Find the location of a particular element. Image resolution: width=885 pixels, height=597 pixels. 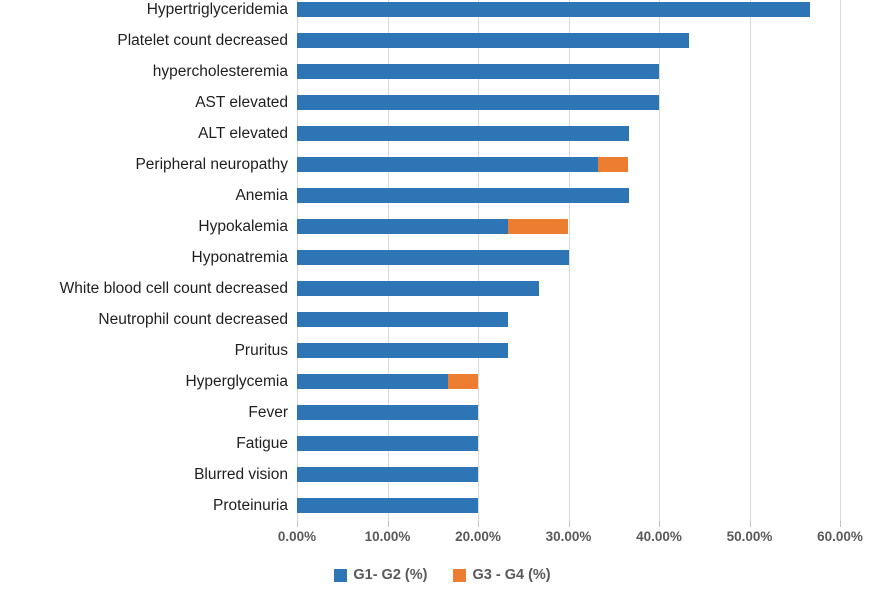

category-label: Platelet count decreased is located at coordinates (202, 40).